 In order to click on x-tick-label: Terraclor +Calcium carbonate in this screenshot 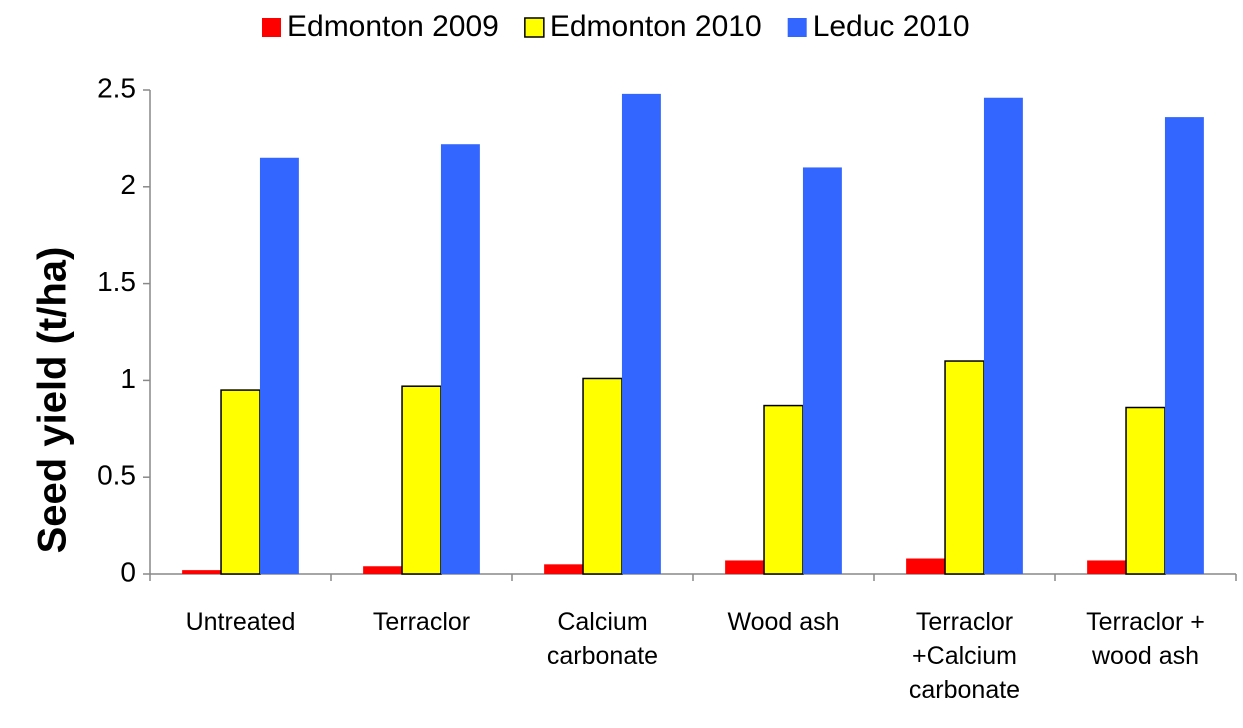, I will do `click(964, 656)`.